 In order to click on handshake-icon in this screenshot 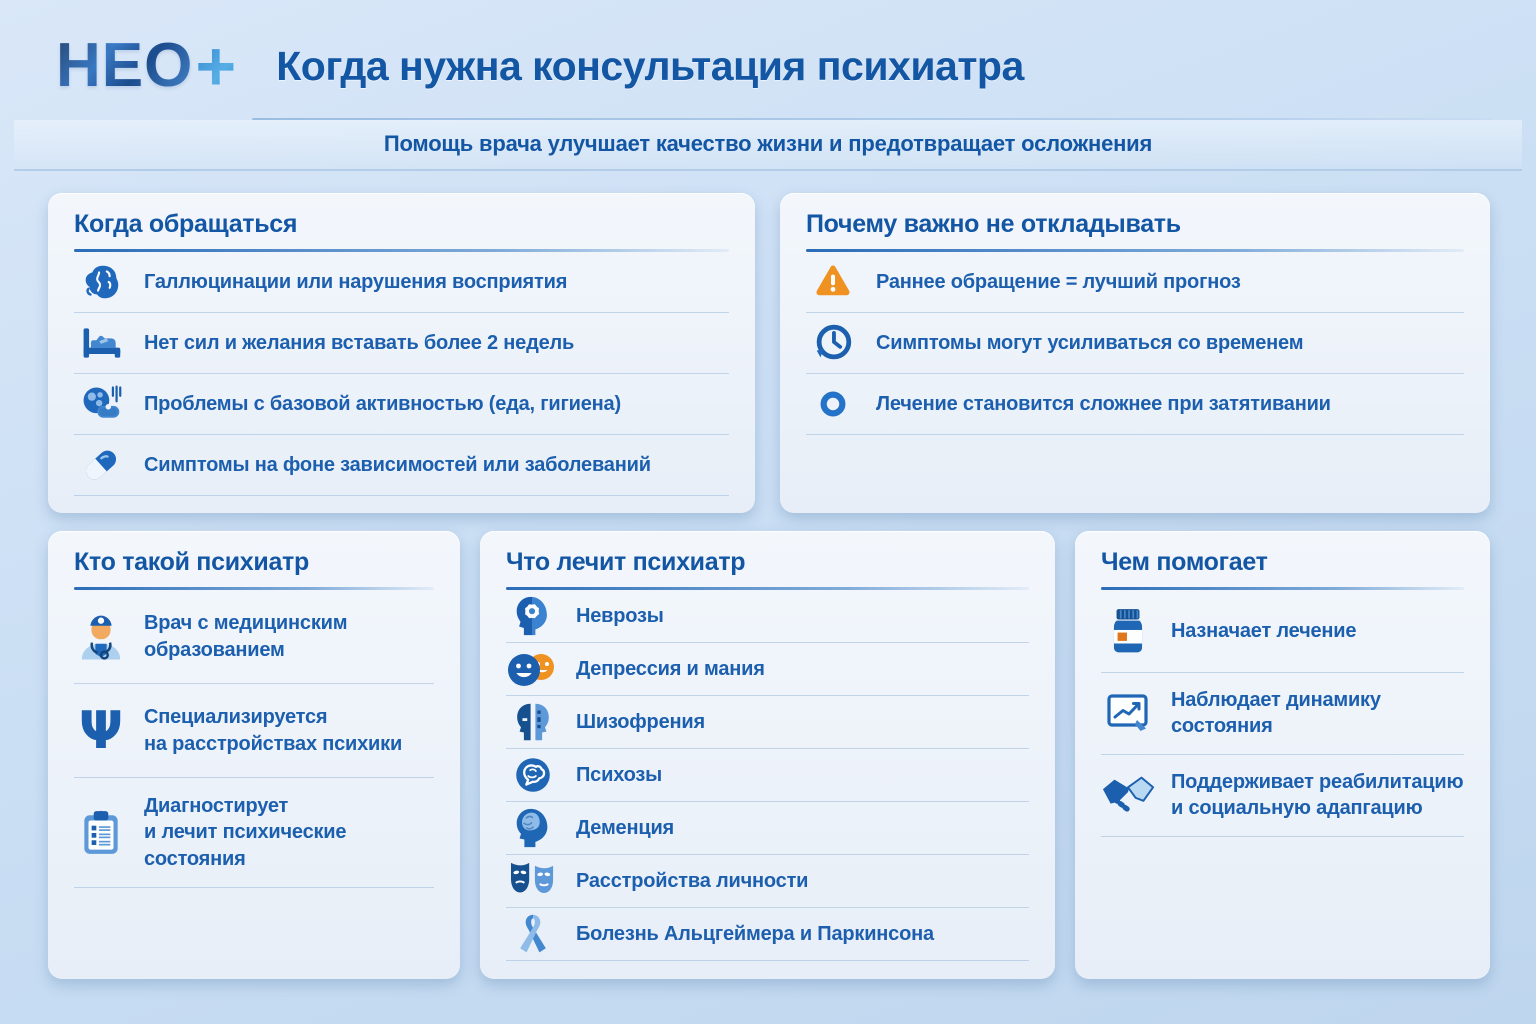, I will do `click(1128, 795)`.